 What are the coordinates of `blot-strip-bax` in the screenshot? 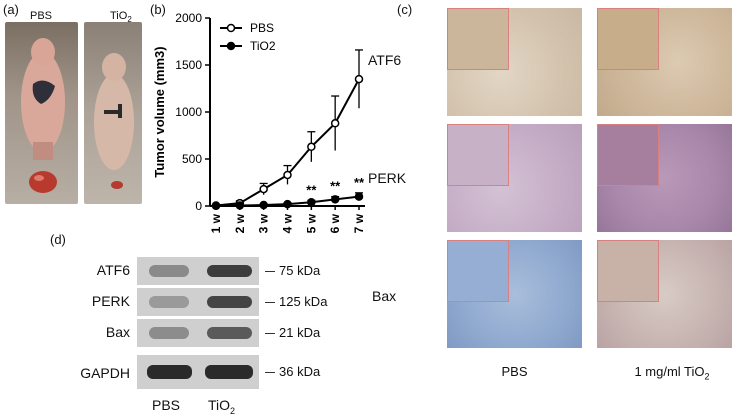 It's located at (198, 333).